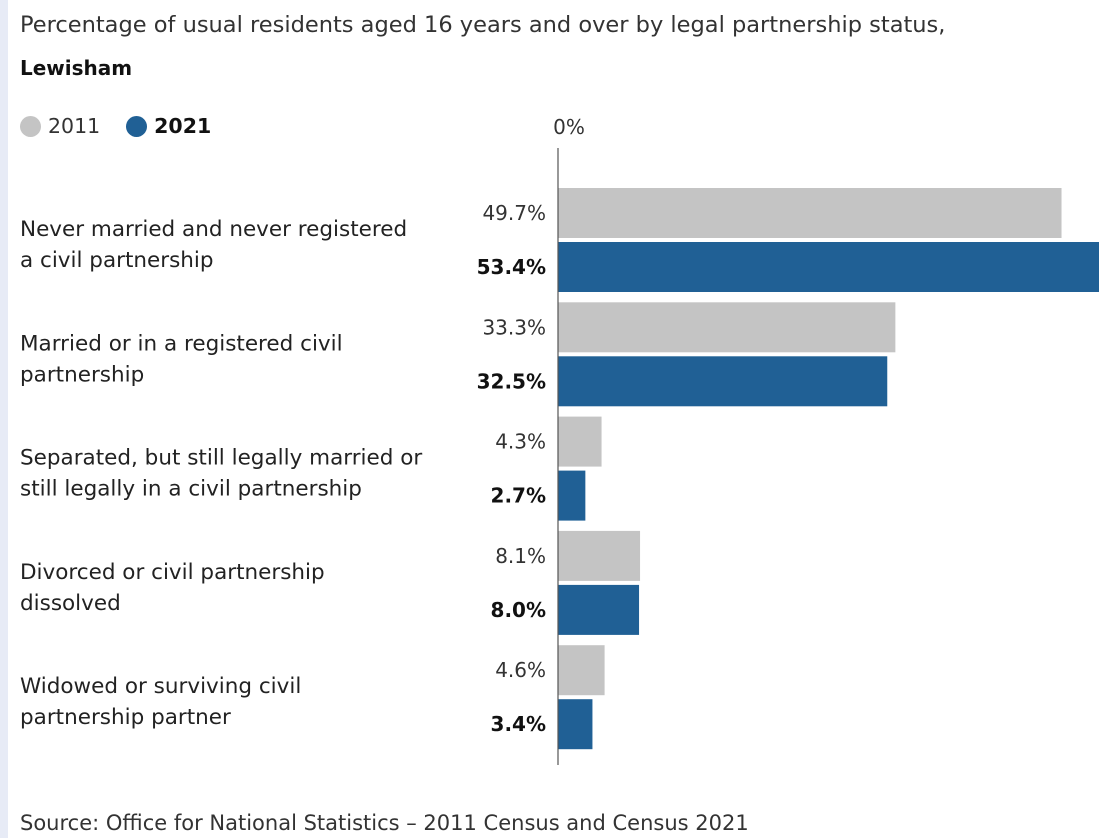  What do you see at coordinates (514, 213) in the screenshot?
I see `data-label-2011-0: 49.7%` at bounding box center [514, 213].